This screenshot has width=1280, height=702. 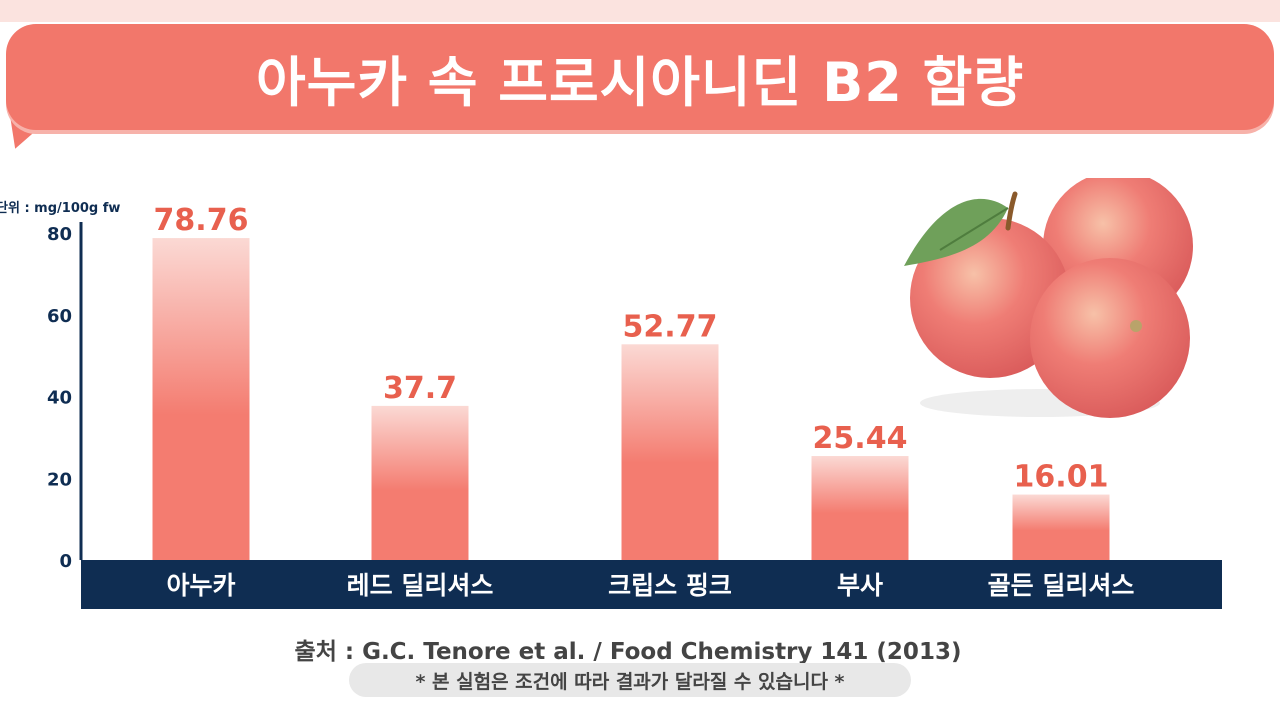 I want to click on bar-value-label: 25.44, so click(x=860, y=438).